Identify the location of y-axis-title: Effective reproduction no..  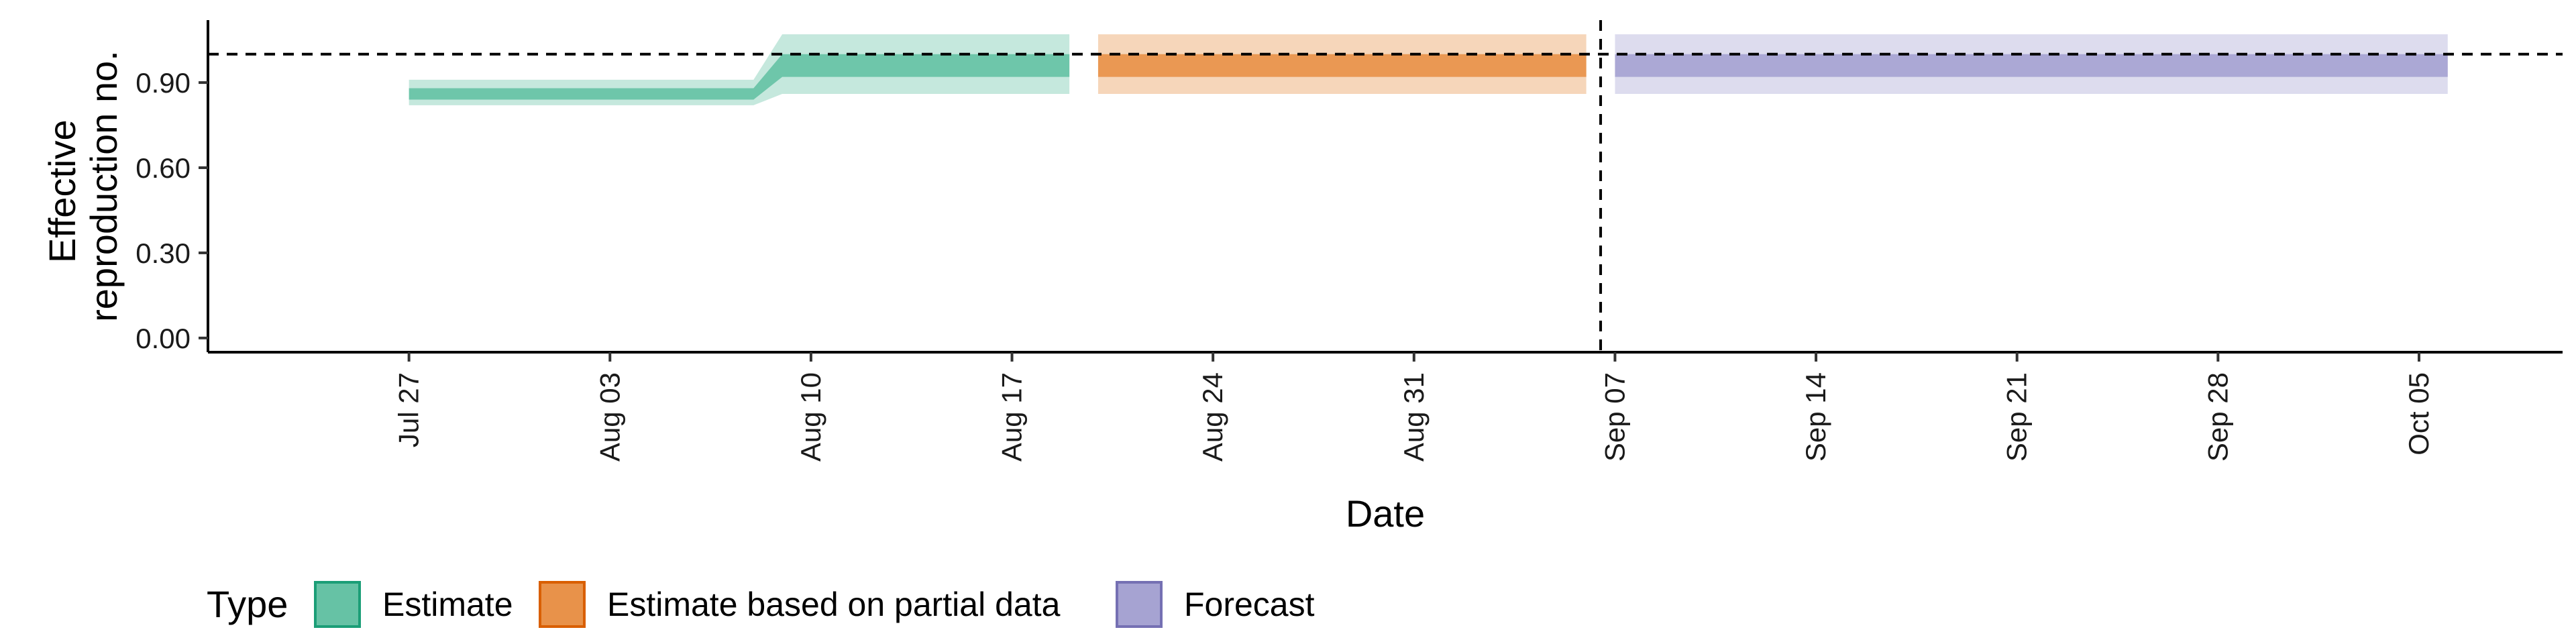
(83, 186).